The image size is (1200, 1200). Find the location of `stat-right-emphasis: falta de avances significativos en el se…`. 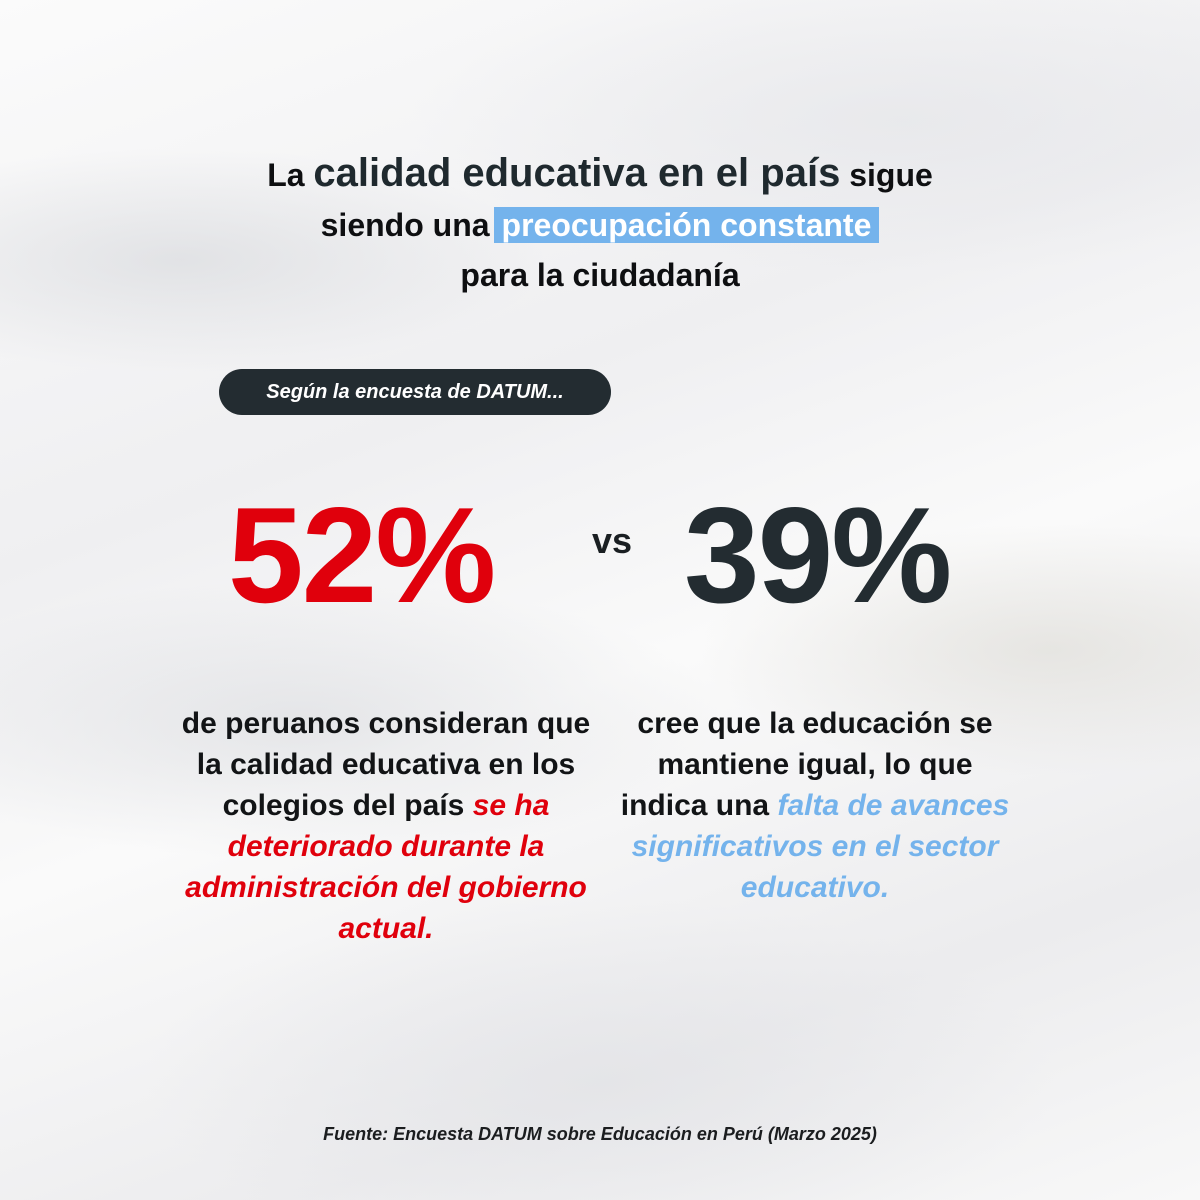

stat-right-emphasis: falta de avances significativos en el se… is located at coordinates (820, 846).